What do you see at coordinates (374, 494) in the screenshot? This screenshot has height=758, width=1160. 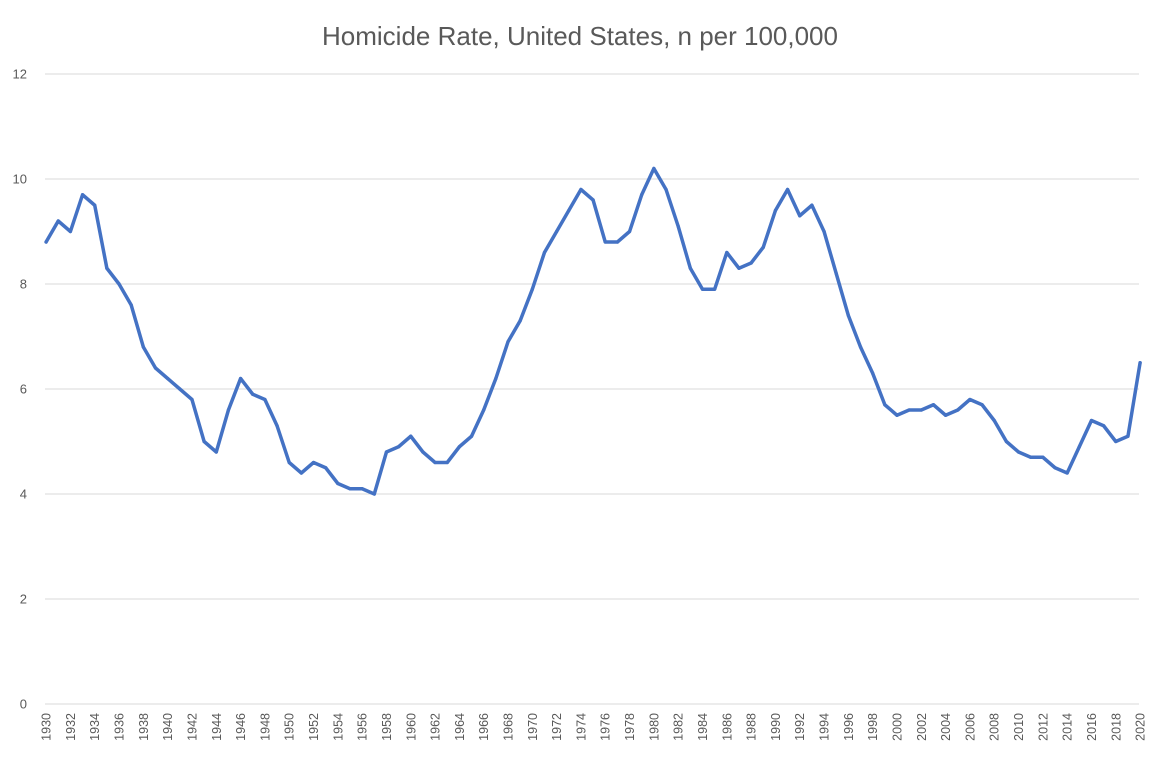 I see `data-point-1957` at bounding box center [374, 494].